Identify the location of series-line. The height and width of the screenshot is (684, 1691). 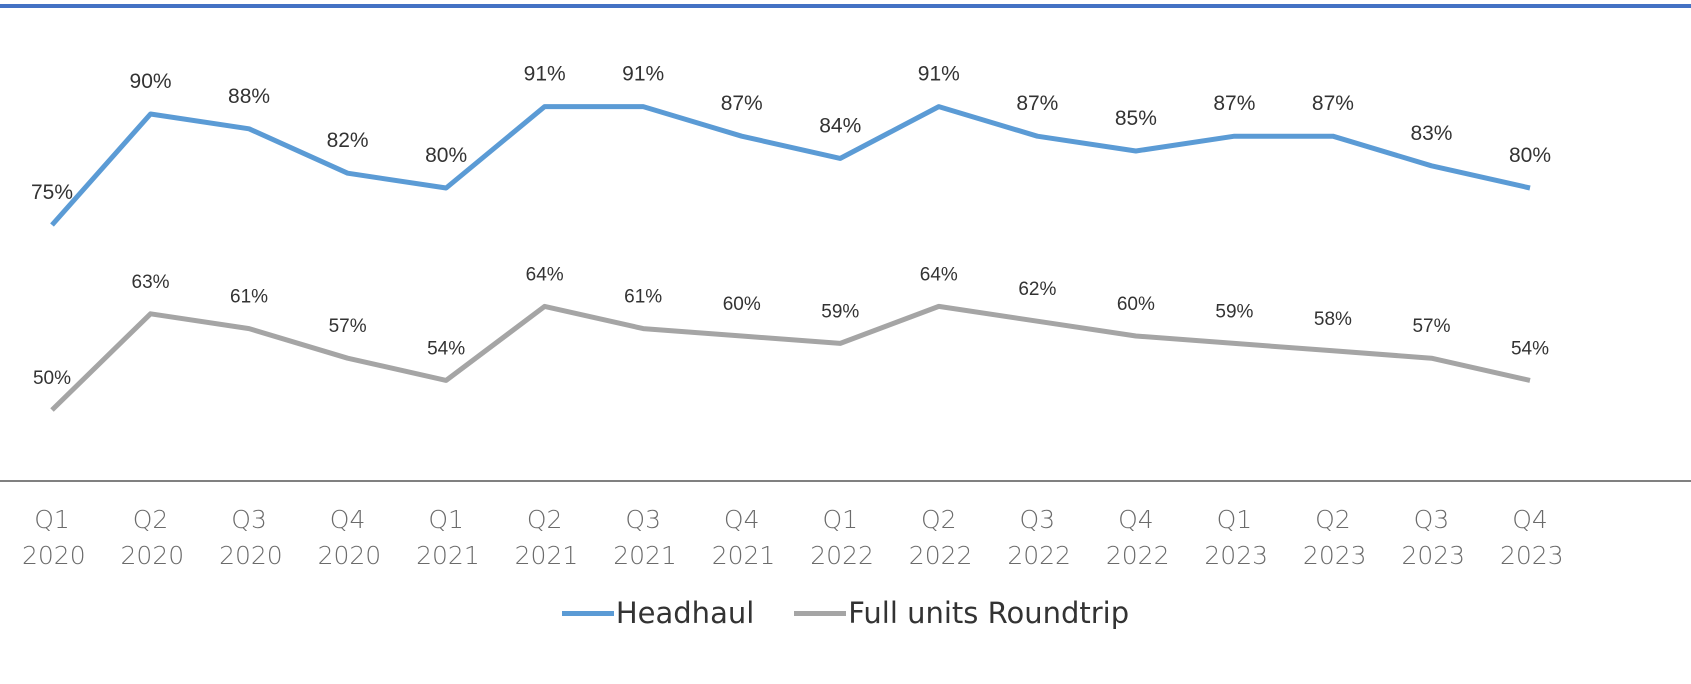
(790, 357).